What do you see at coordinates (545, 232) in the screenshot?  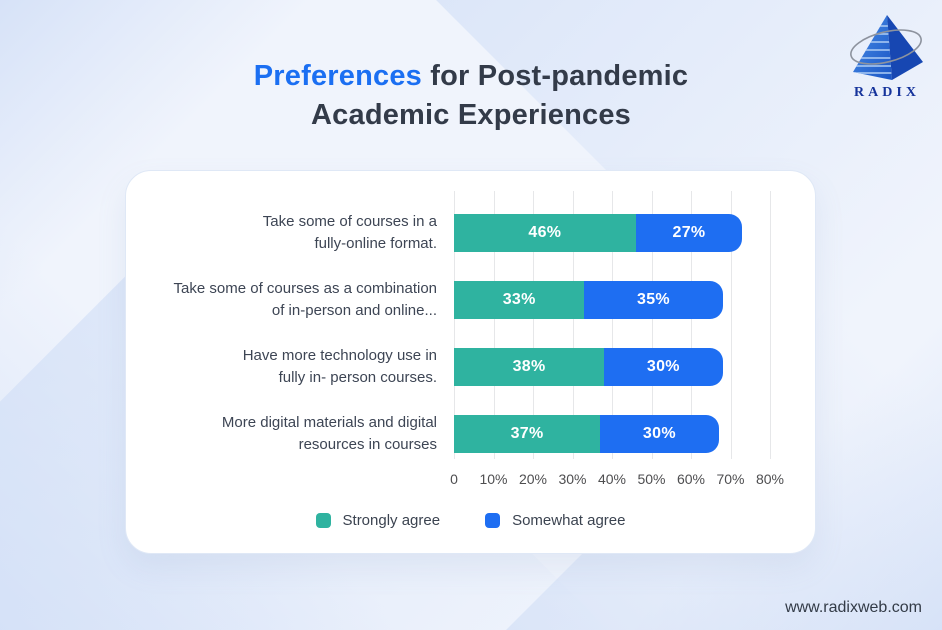 I see `bar-segment-strongly-agree: 46%` at bounding box center [545, 232].